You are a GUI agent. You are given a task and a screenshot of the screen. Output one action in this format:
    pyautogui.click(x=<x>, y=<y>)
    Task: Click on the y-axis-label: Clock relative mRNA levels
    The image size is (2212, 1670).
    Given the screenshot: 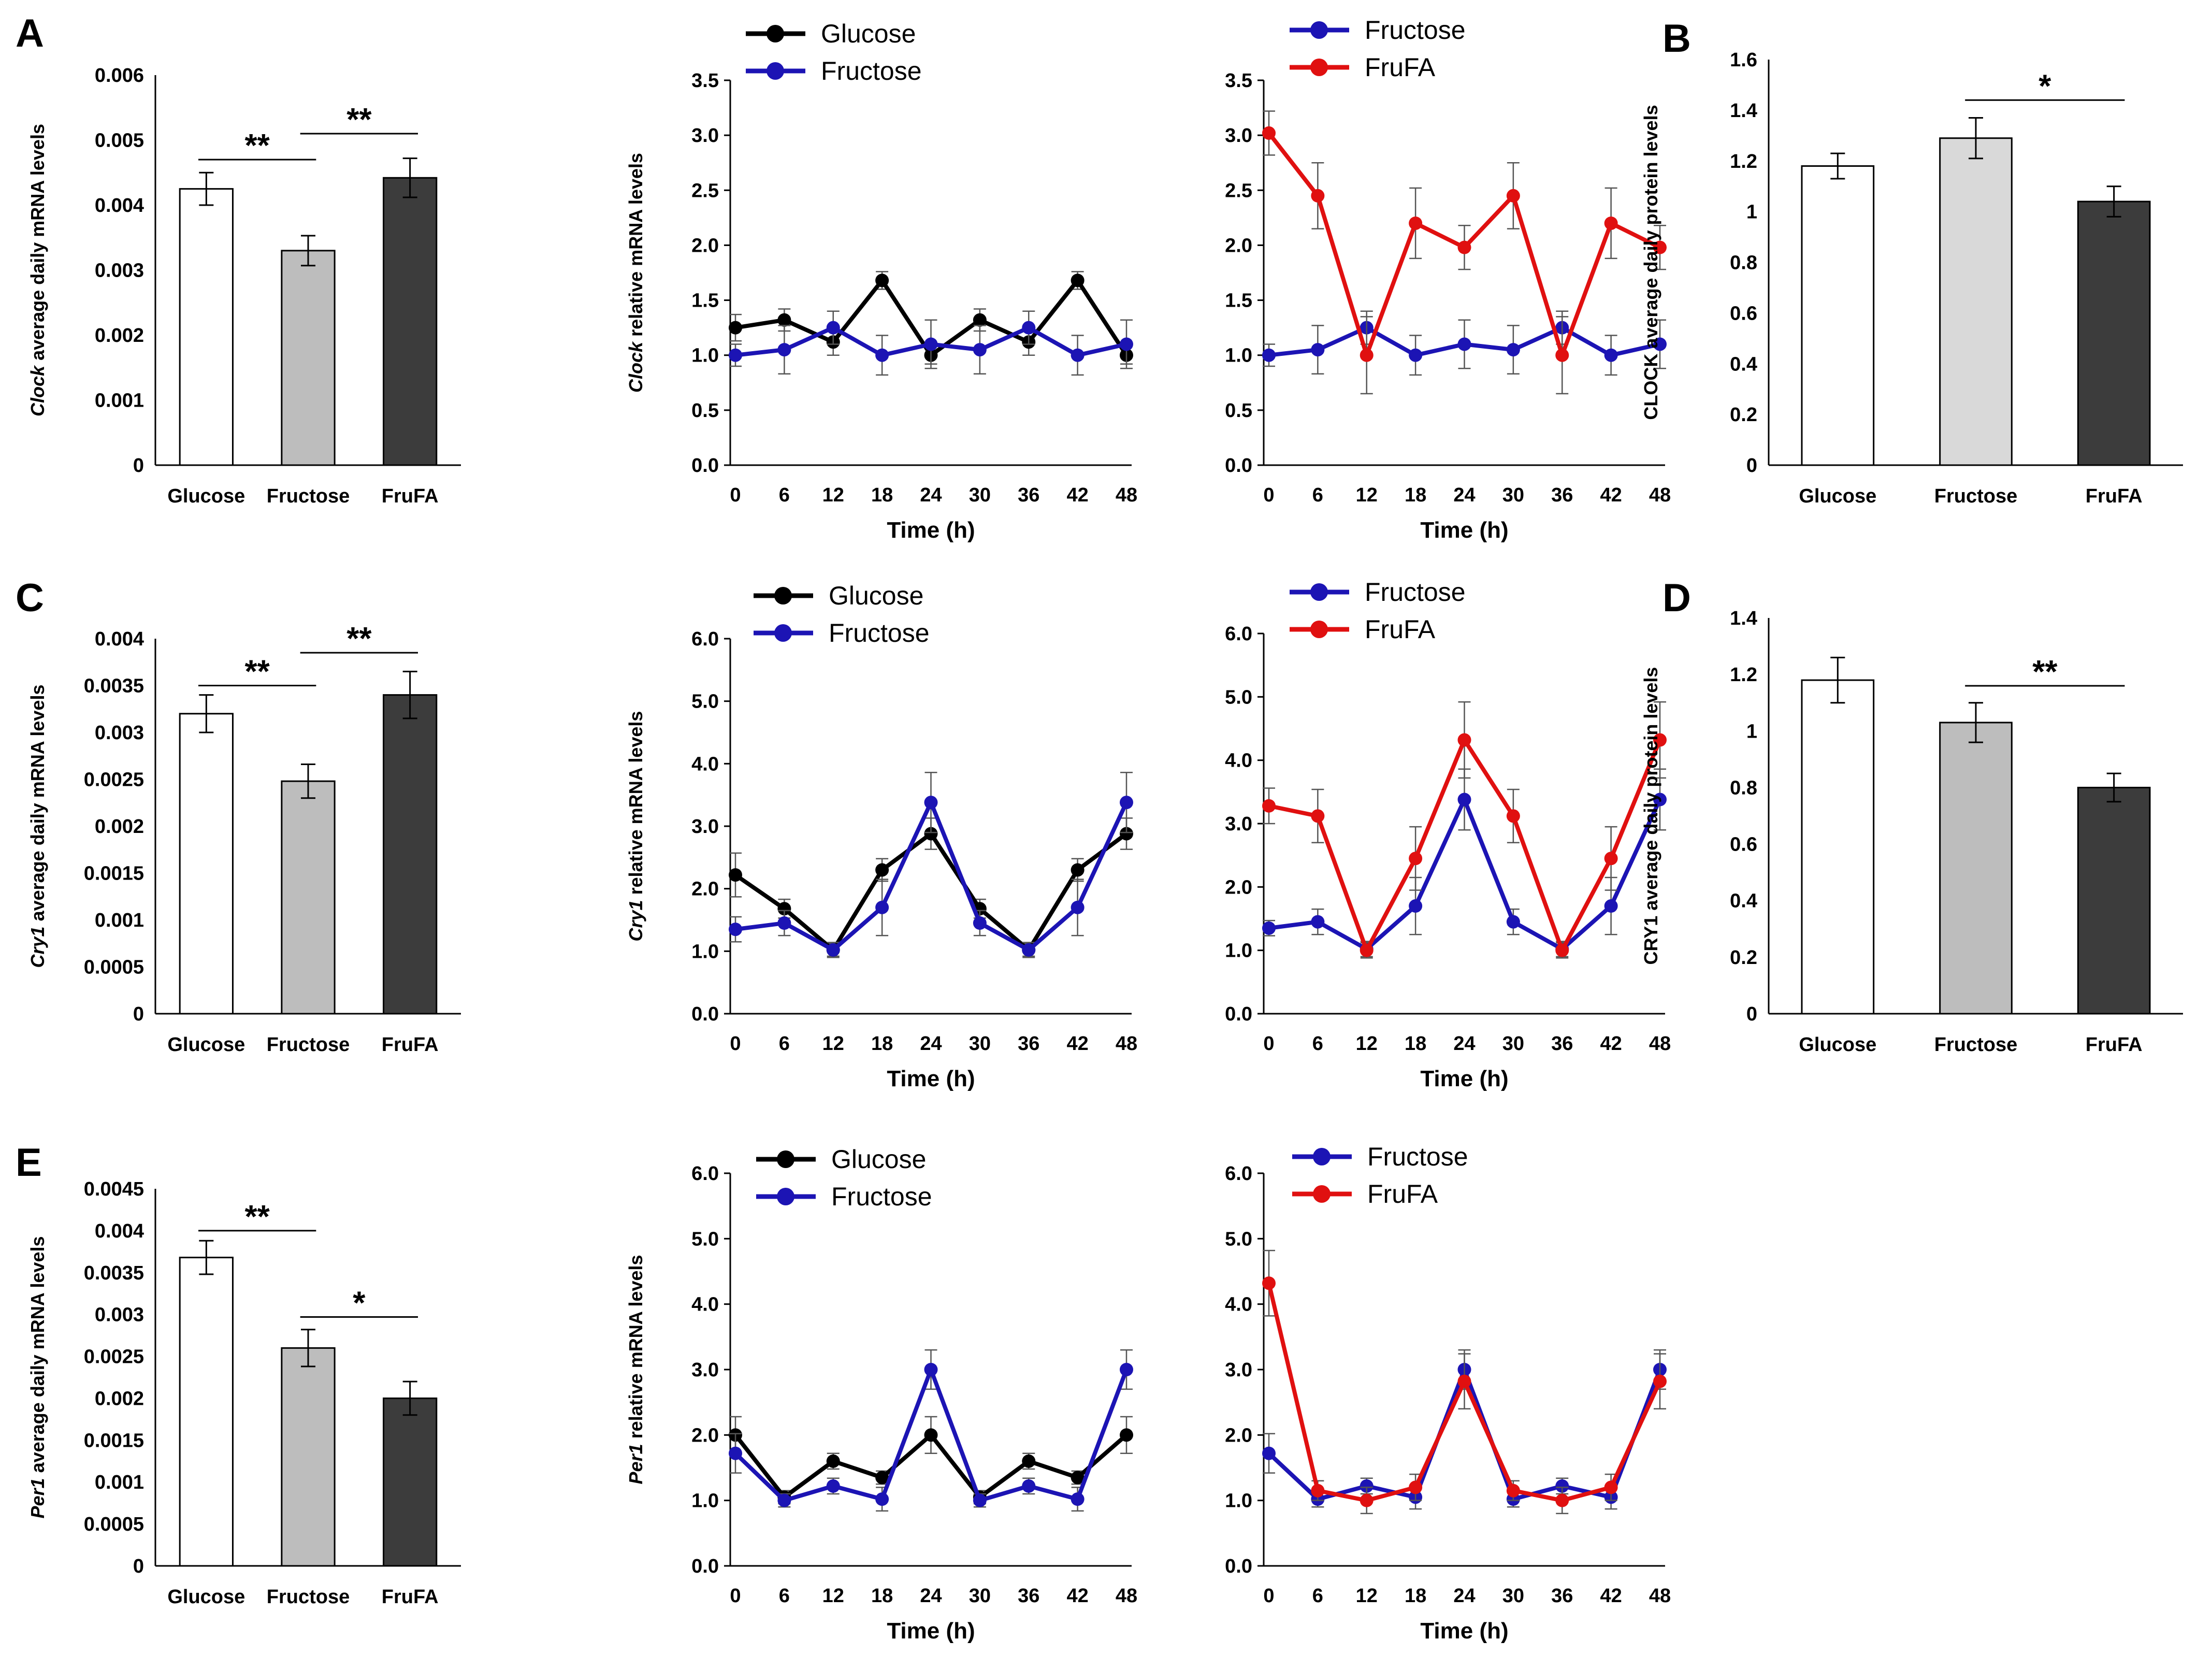 What is the action you would take?
    pyautogui.click(x=635, y=273)
    